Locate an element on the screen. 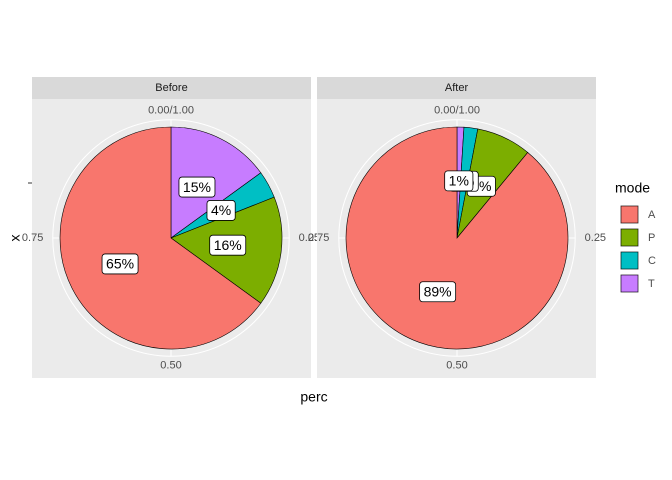 The width and height of the screenshot is (672, 480). data-label: 1% is located at coordinates (459, 181).